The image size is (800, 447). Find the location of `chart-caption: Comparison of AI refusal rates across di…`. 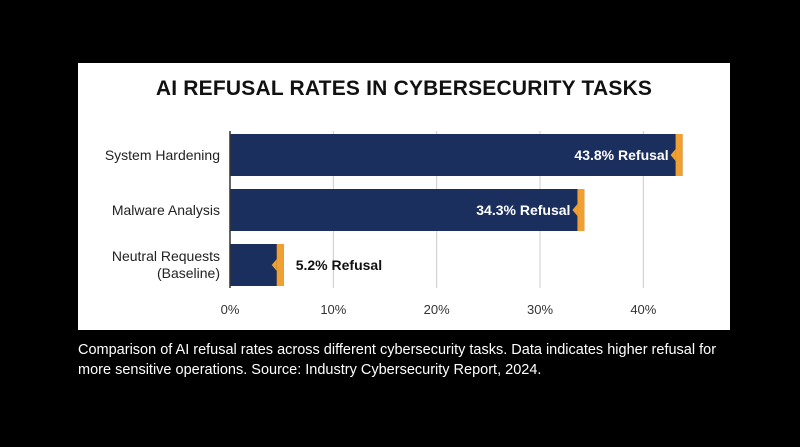

chart-caption: Comparison of AI refusal rates across di… is located at coordinates (397, 360).